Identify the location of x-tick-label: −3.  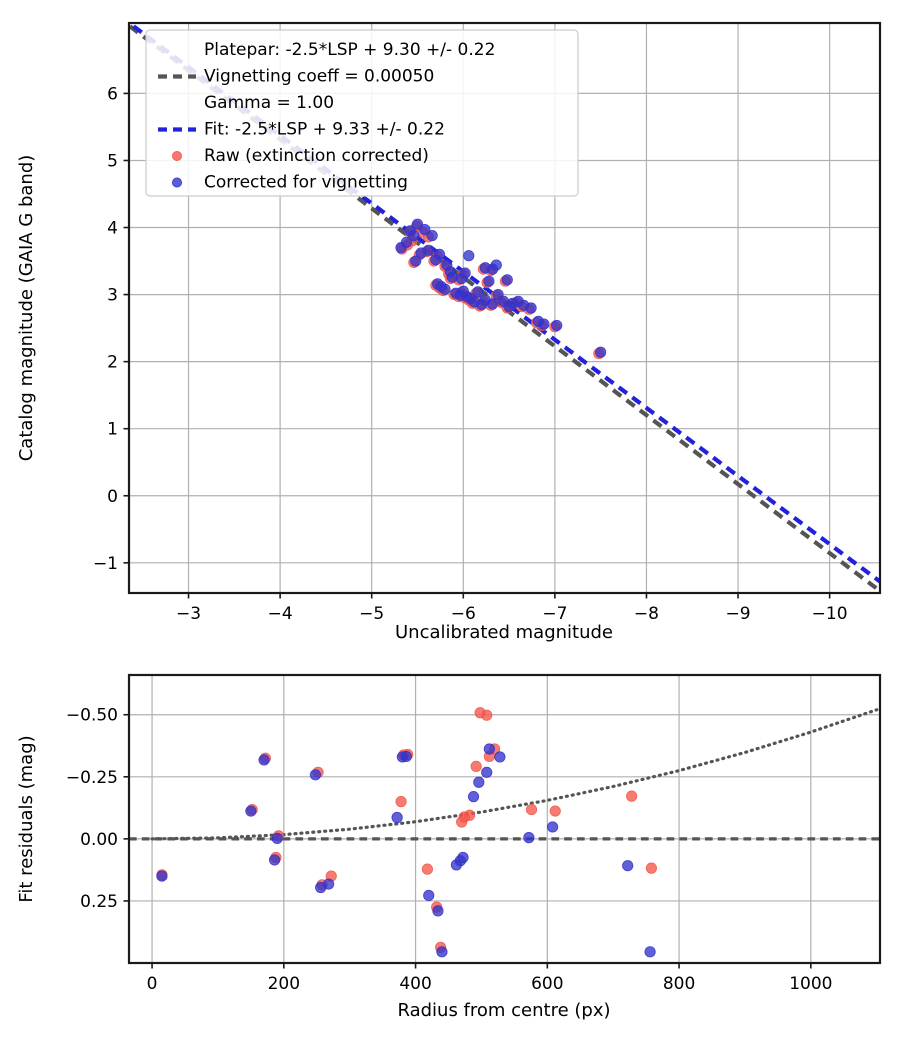
(188, 614).